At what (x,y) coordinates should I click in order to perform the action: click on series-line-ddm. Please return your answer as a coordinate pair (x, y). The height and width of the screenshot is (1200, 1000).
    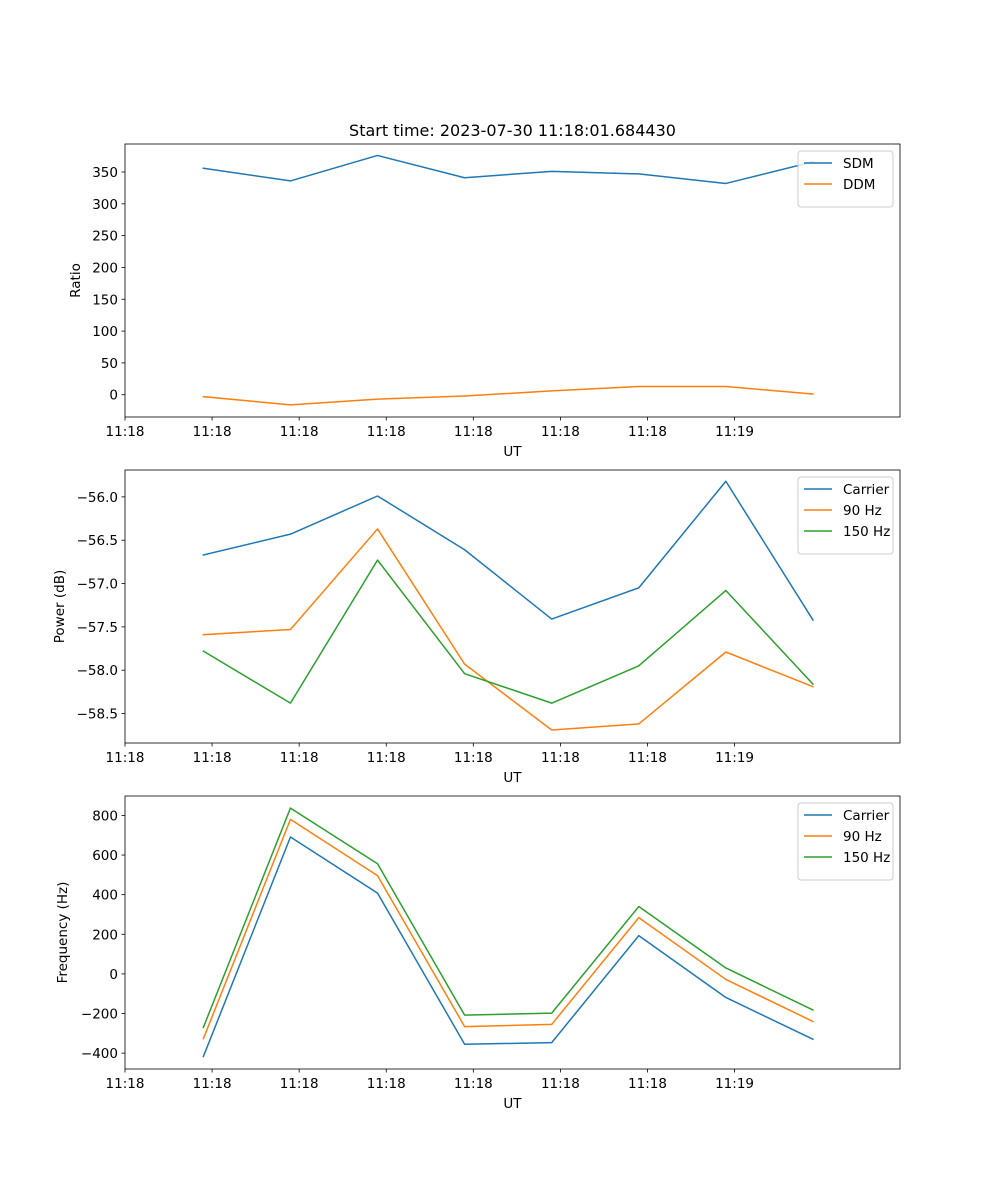
    Looking at the image, I should click on (508, 395).